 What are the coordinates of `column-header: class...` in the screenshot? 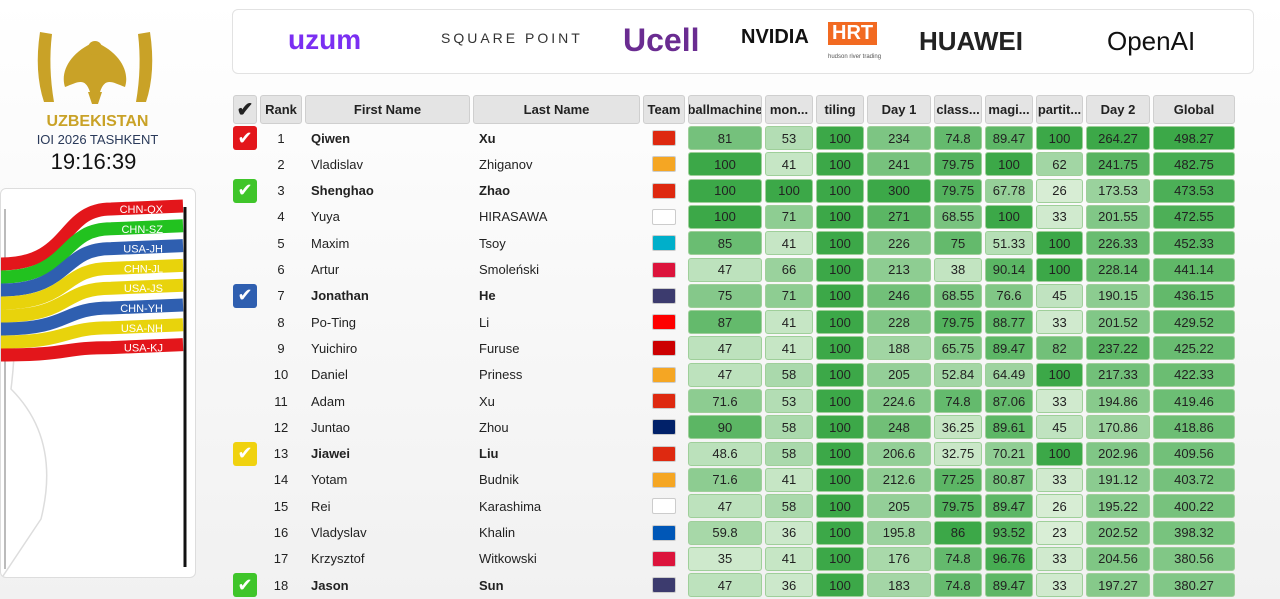 It's located at (958, 109).